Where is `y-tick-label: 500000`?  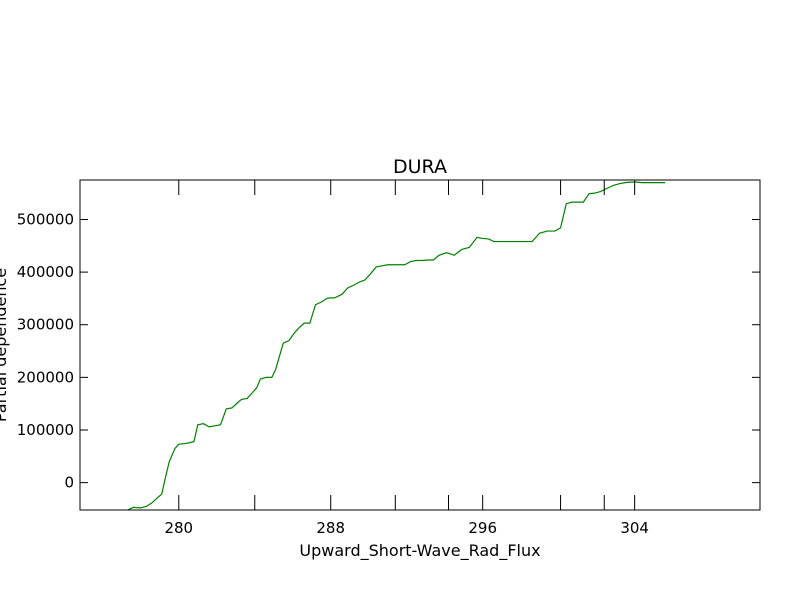 y-tick-label: 500000 is located at coordinates (45, 219).